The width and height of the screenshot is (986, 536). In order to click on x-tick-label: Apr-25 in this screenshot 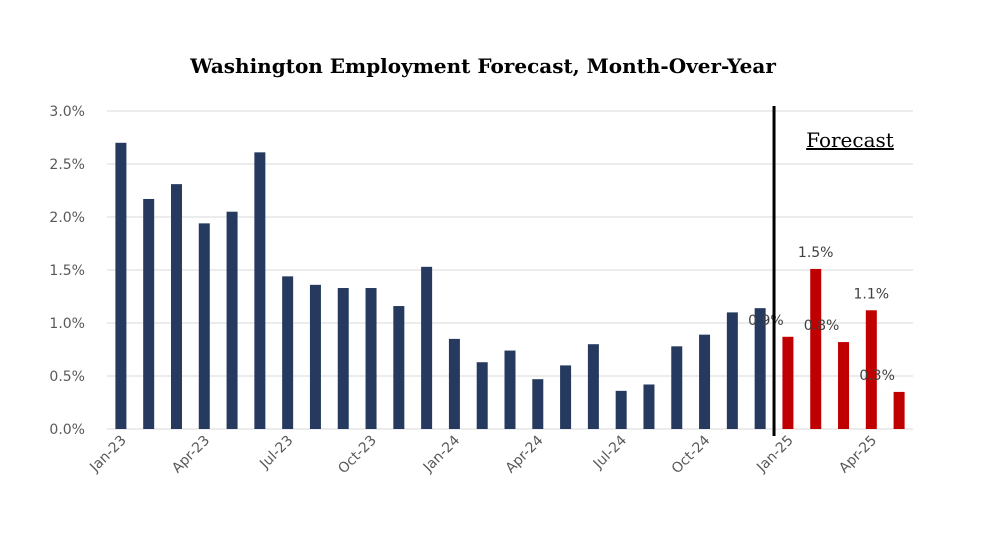, I will do `click(858, 455)`.